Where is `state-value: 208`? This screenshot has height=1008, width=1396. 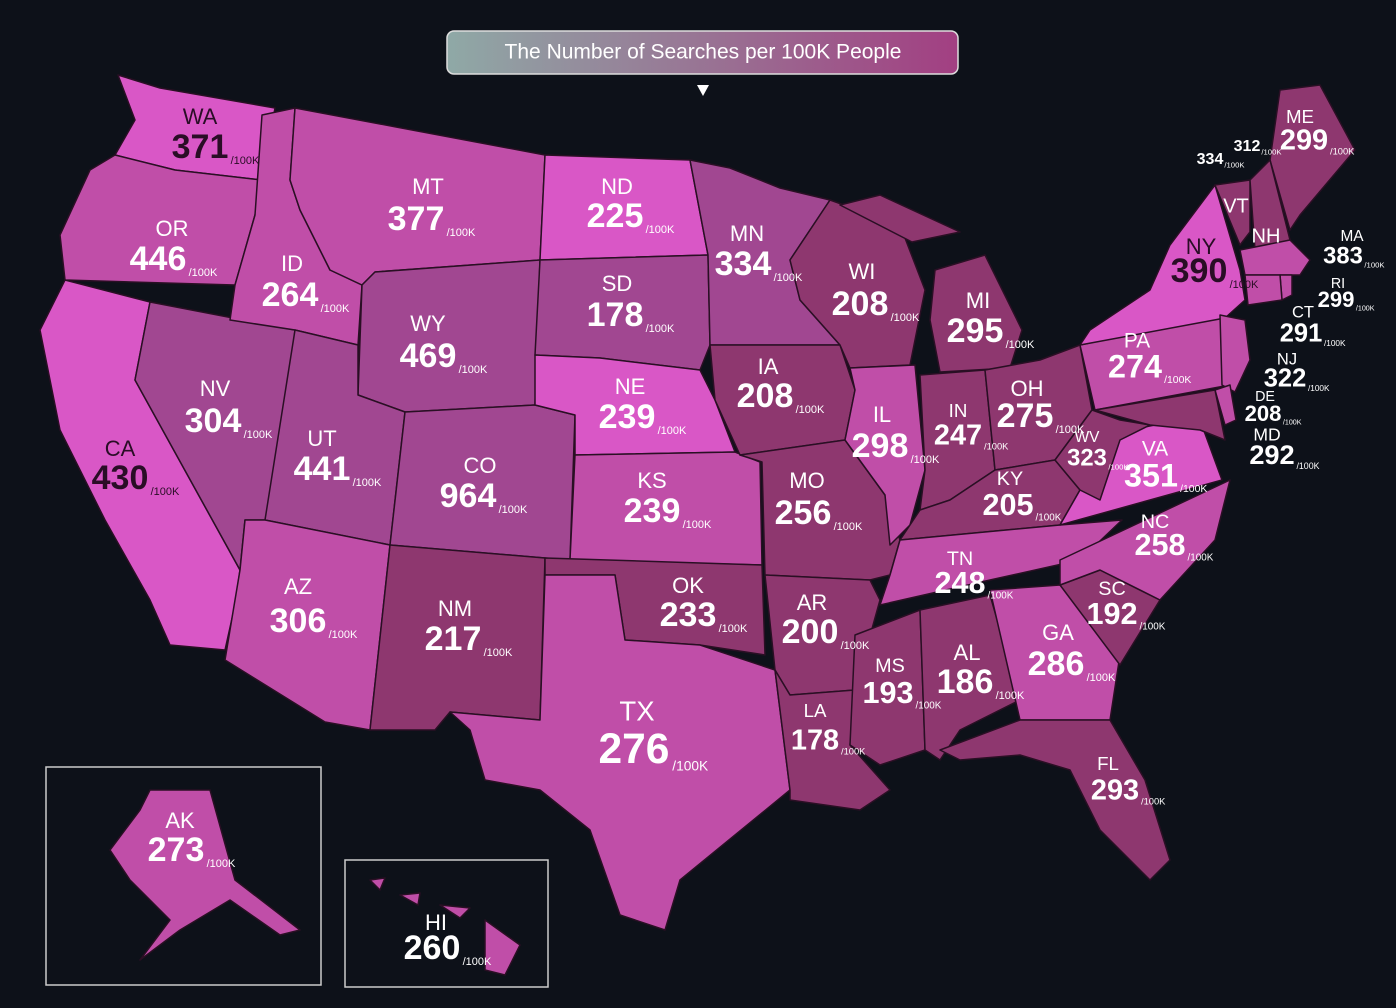 state-value: 208 is located at coordinates (860, 304).